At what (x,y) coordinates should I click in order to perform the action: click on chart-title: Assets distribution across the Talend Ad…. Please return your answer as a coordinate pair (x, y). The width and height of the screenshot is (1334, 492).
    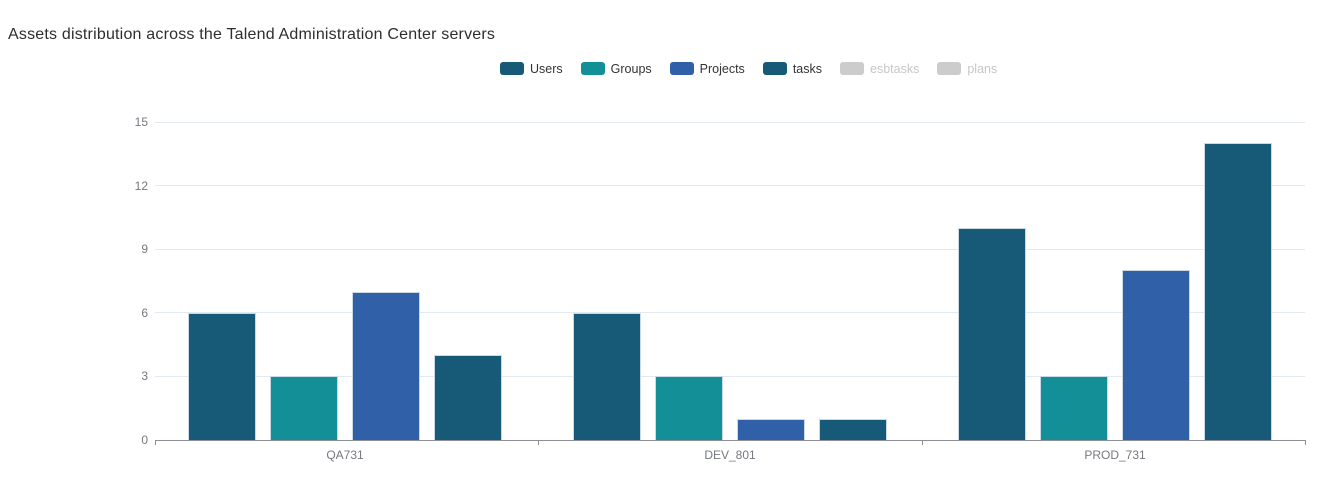
    Looking at the image, I should click on (252, 34).